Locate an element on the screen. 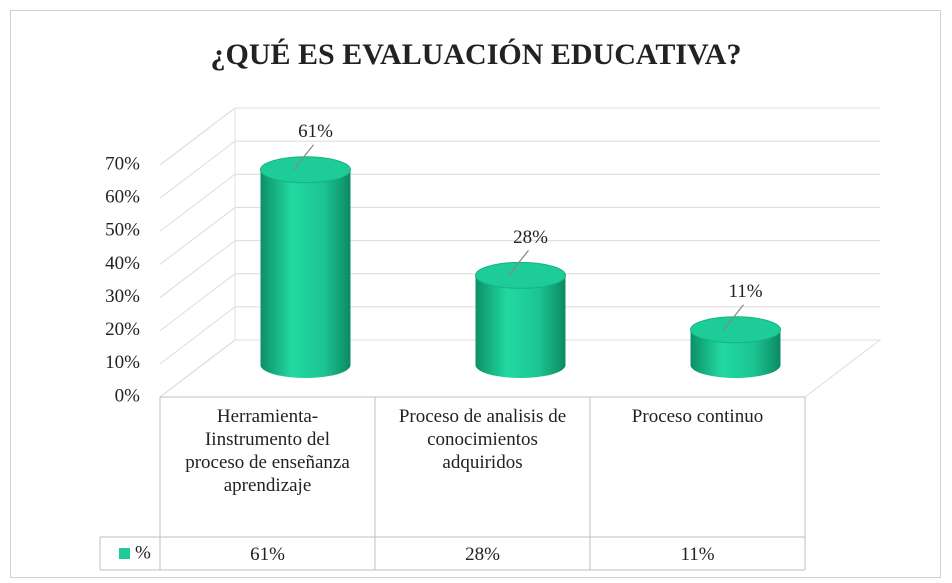  category-label: Proceso continuo is located at coordinates (697, 416).